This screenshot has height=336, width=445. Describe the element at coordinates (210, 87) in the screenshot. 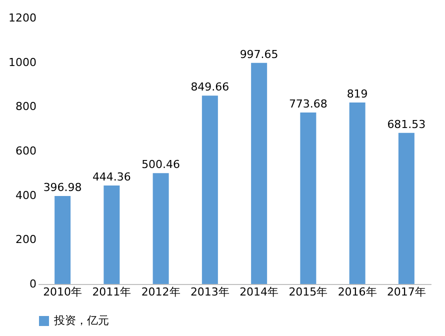

I see `data-label: 849.66` at that location.